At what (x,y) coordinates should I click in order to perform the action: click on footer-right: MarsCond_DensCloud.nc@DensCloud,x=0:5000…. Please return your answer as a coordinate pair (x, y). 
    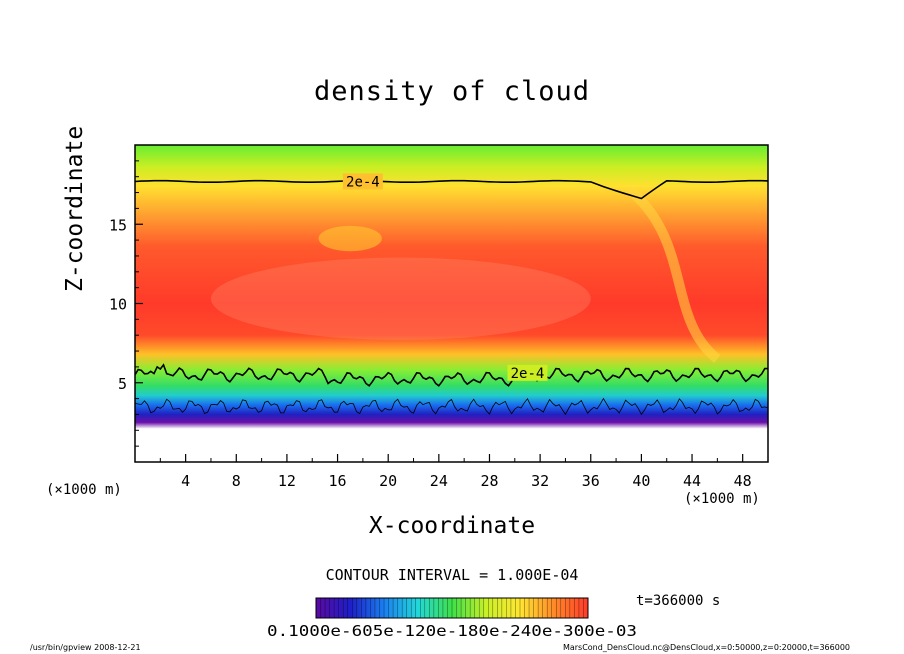
    Looking at the image, I should click on (706, 647).